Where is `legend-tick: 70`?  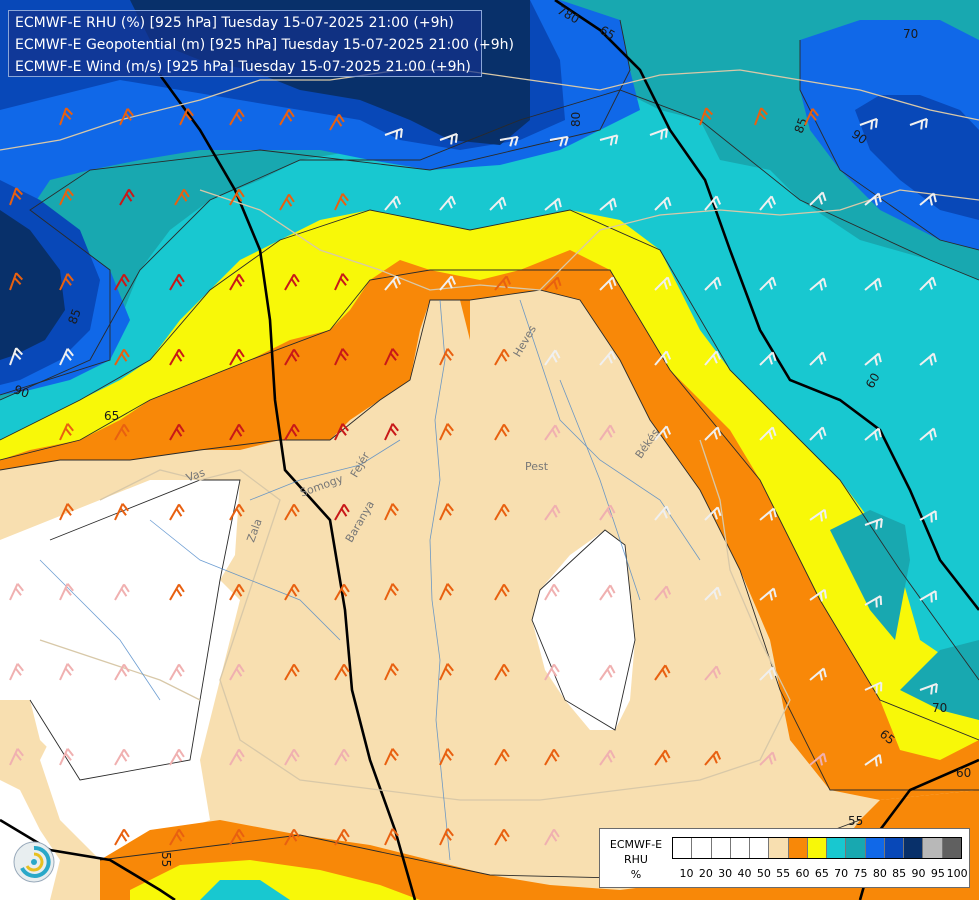 legend-tick: 70 is located at coordinates (841, 873).